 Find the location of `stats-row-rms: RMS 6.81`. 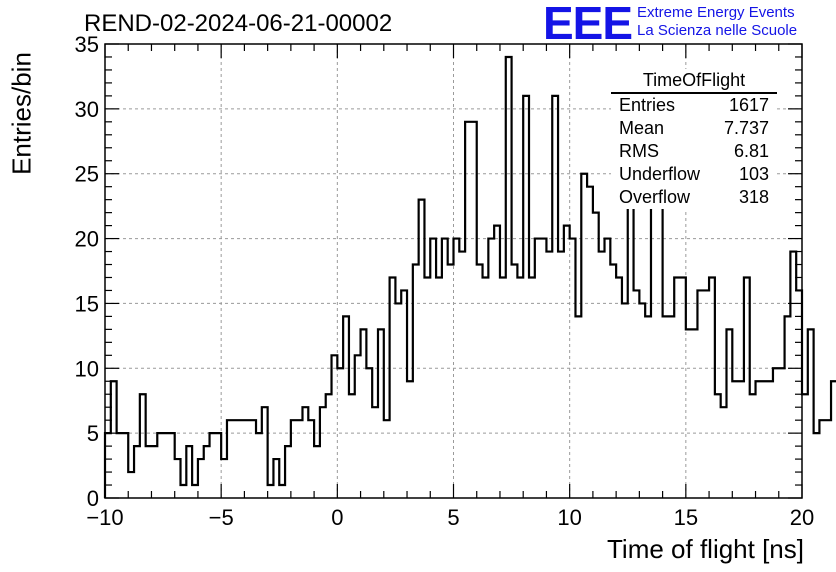

stats-row-rms: RMS 6.81 is located at coordinates (694, 151).